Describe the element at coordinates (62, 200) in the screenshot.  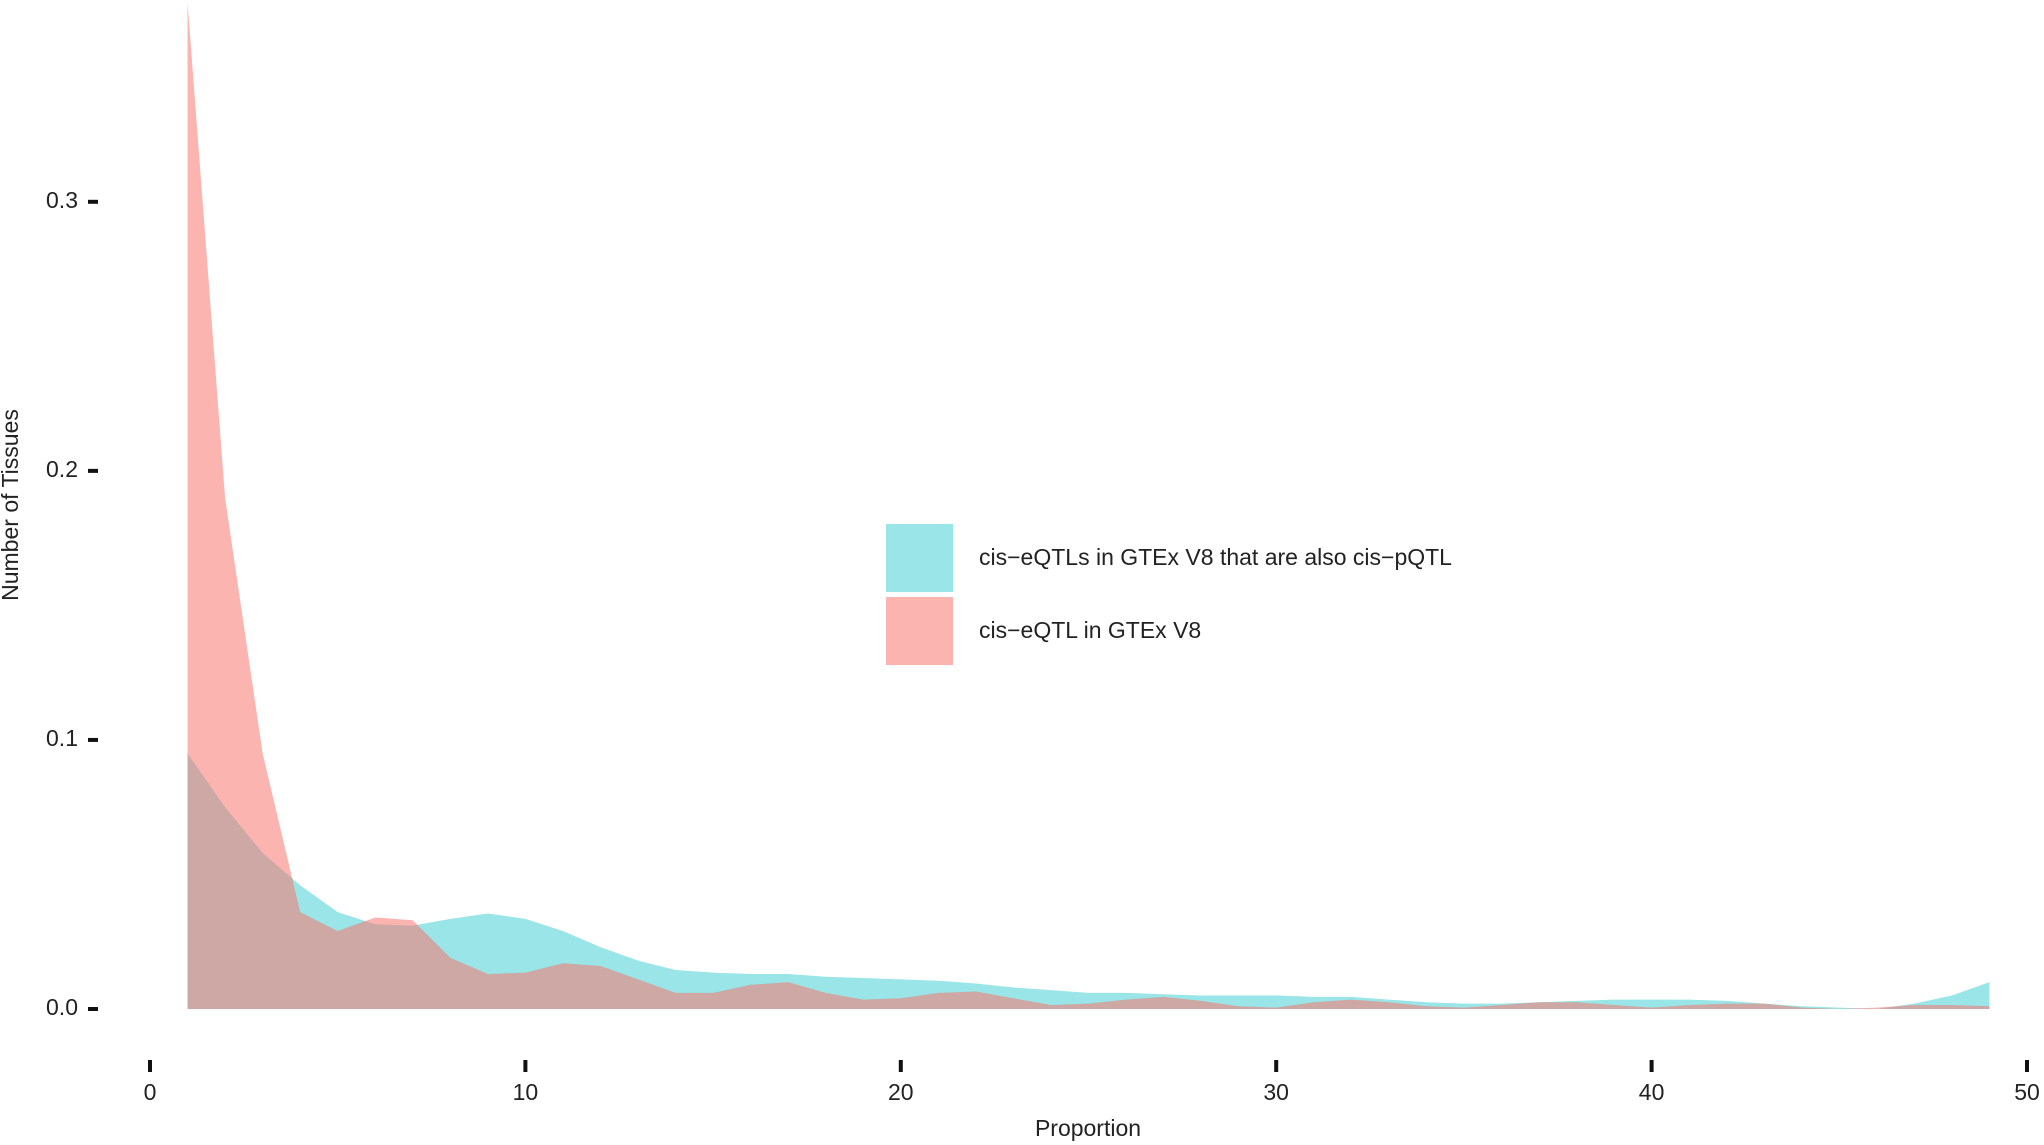
I see `y-tick-label: 0.3` at that location.